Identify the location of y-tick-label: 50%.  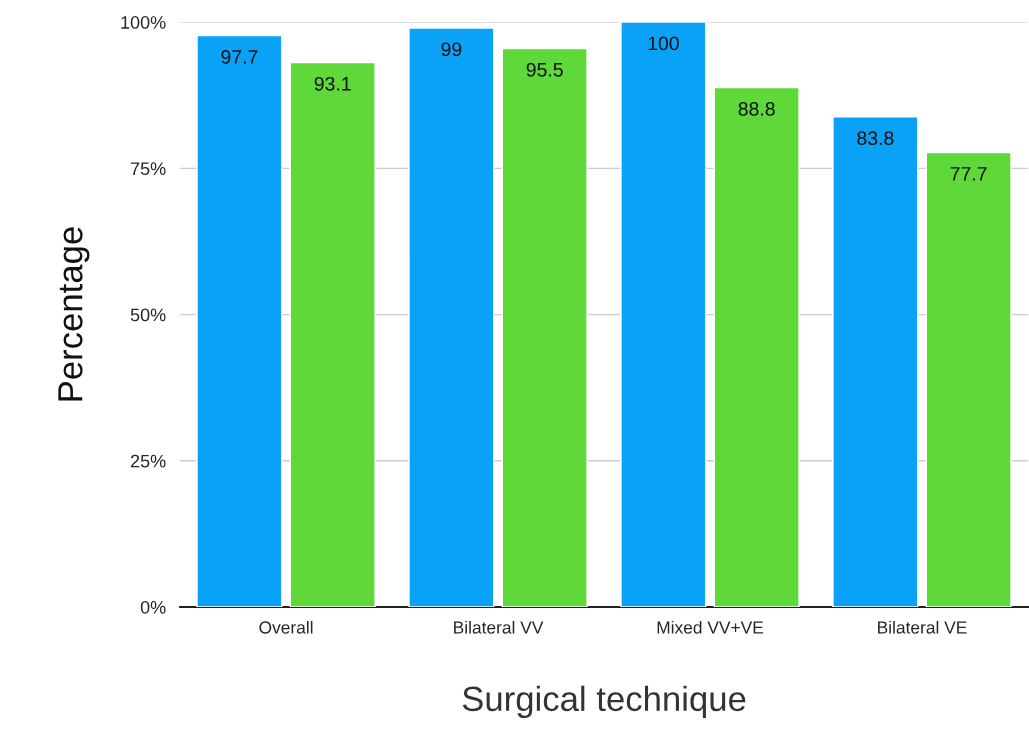
(148, 315).